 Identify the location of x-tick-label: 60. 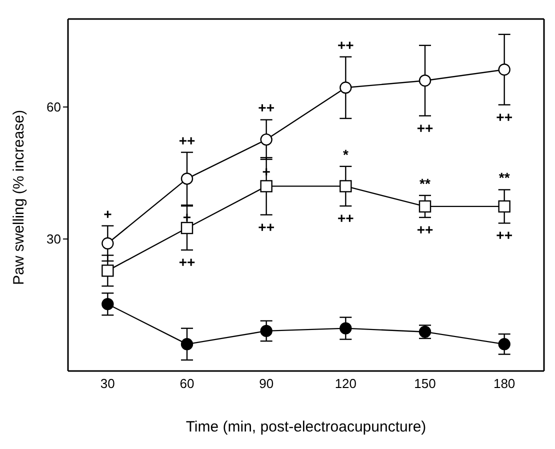
(187, 384).